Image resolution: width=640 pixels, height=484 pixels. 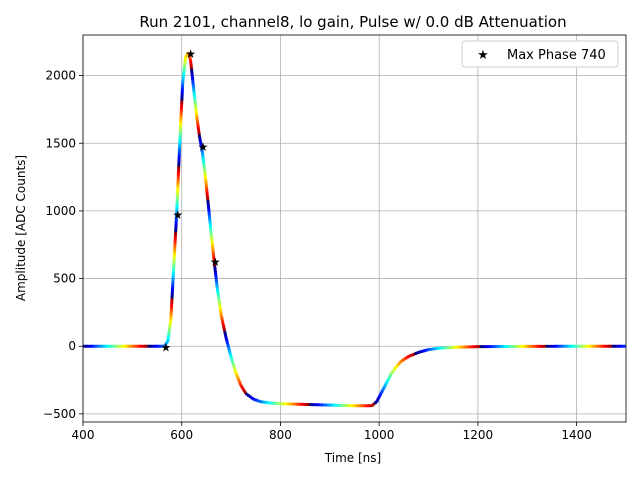 I want to click on x-tick-label: 1400, so click(x=576, y=435).